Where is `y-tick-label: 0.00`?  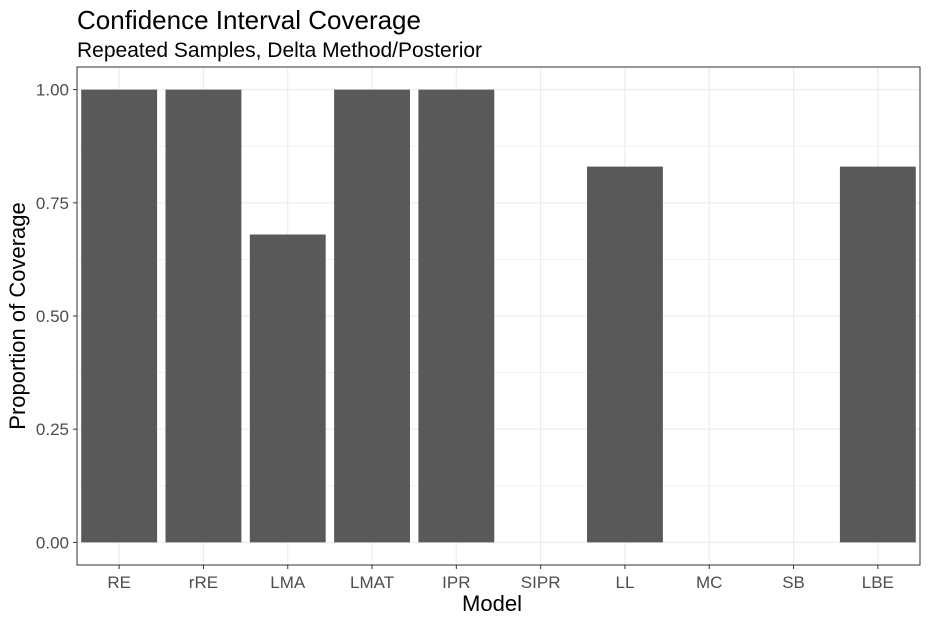 y-tick-label: 0.00 is located at coordinates (52, 542).